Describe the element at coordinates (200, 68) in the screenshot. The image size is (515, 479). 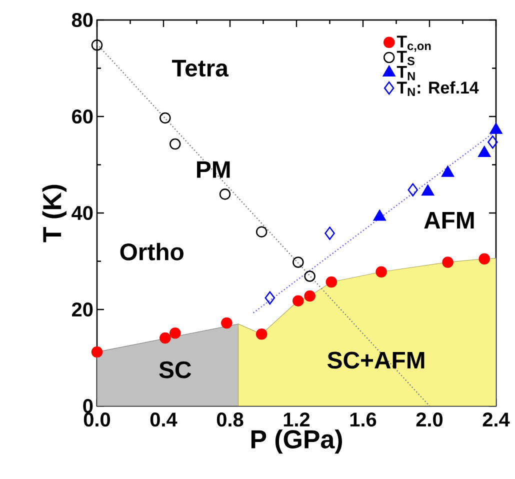
I see `annotation: Tetra` at that location.